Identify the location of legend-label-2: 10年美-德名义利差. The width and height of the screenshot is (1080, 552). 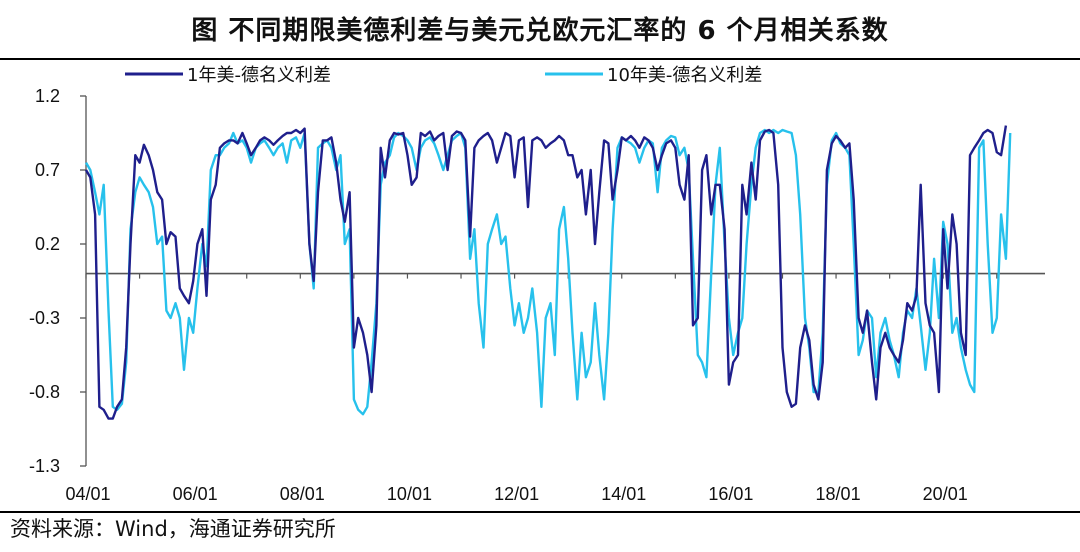
(684, 75).